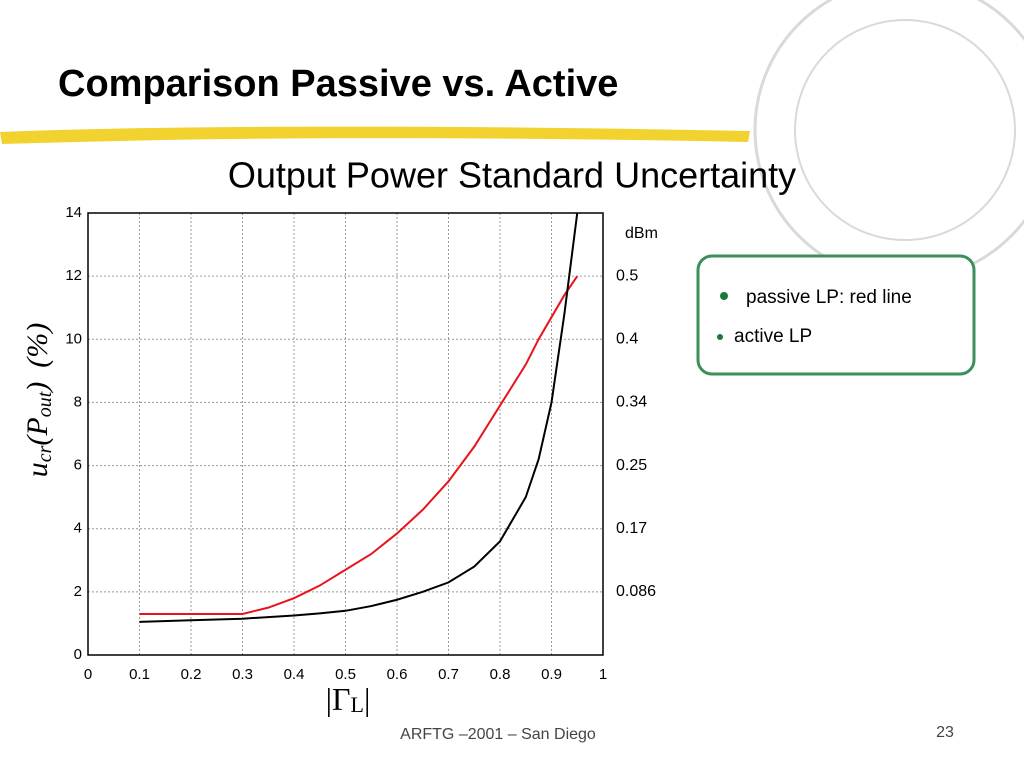 This screenshot has height=768, width=1024. What do you see at coordinates (78, 654) in the screenshot?
I see `y-tick-label: 0` at bounding box center [78, 654].